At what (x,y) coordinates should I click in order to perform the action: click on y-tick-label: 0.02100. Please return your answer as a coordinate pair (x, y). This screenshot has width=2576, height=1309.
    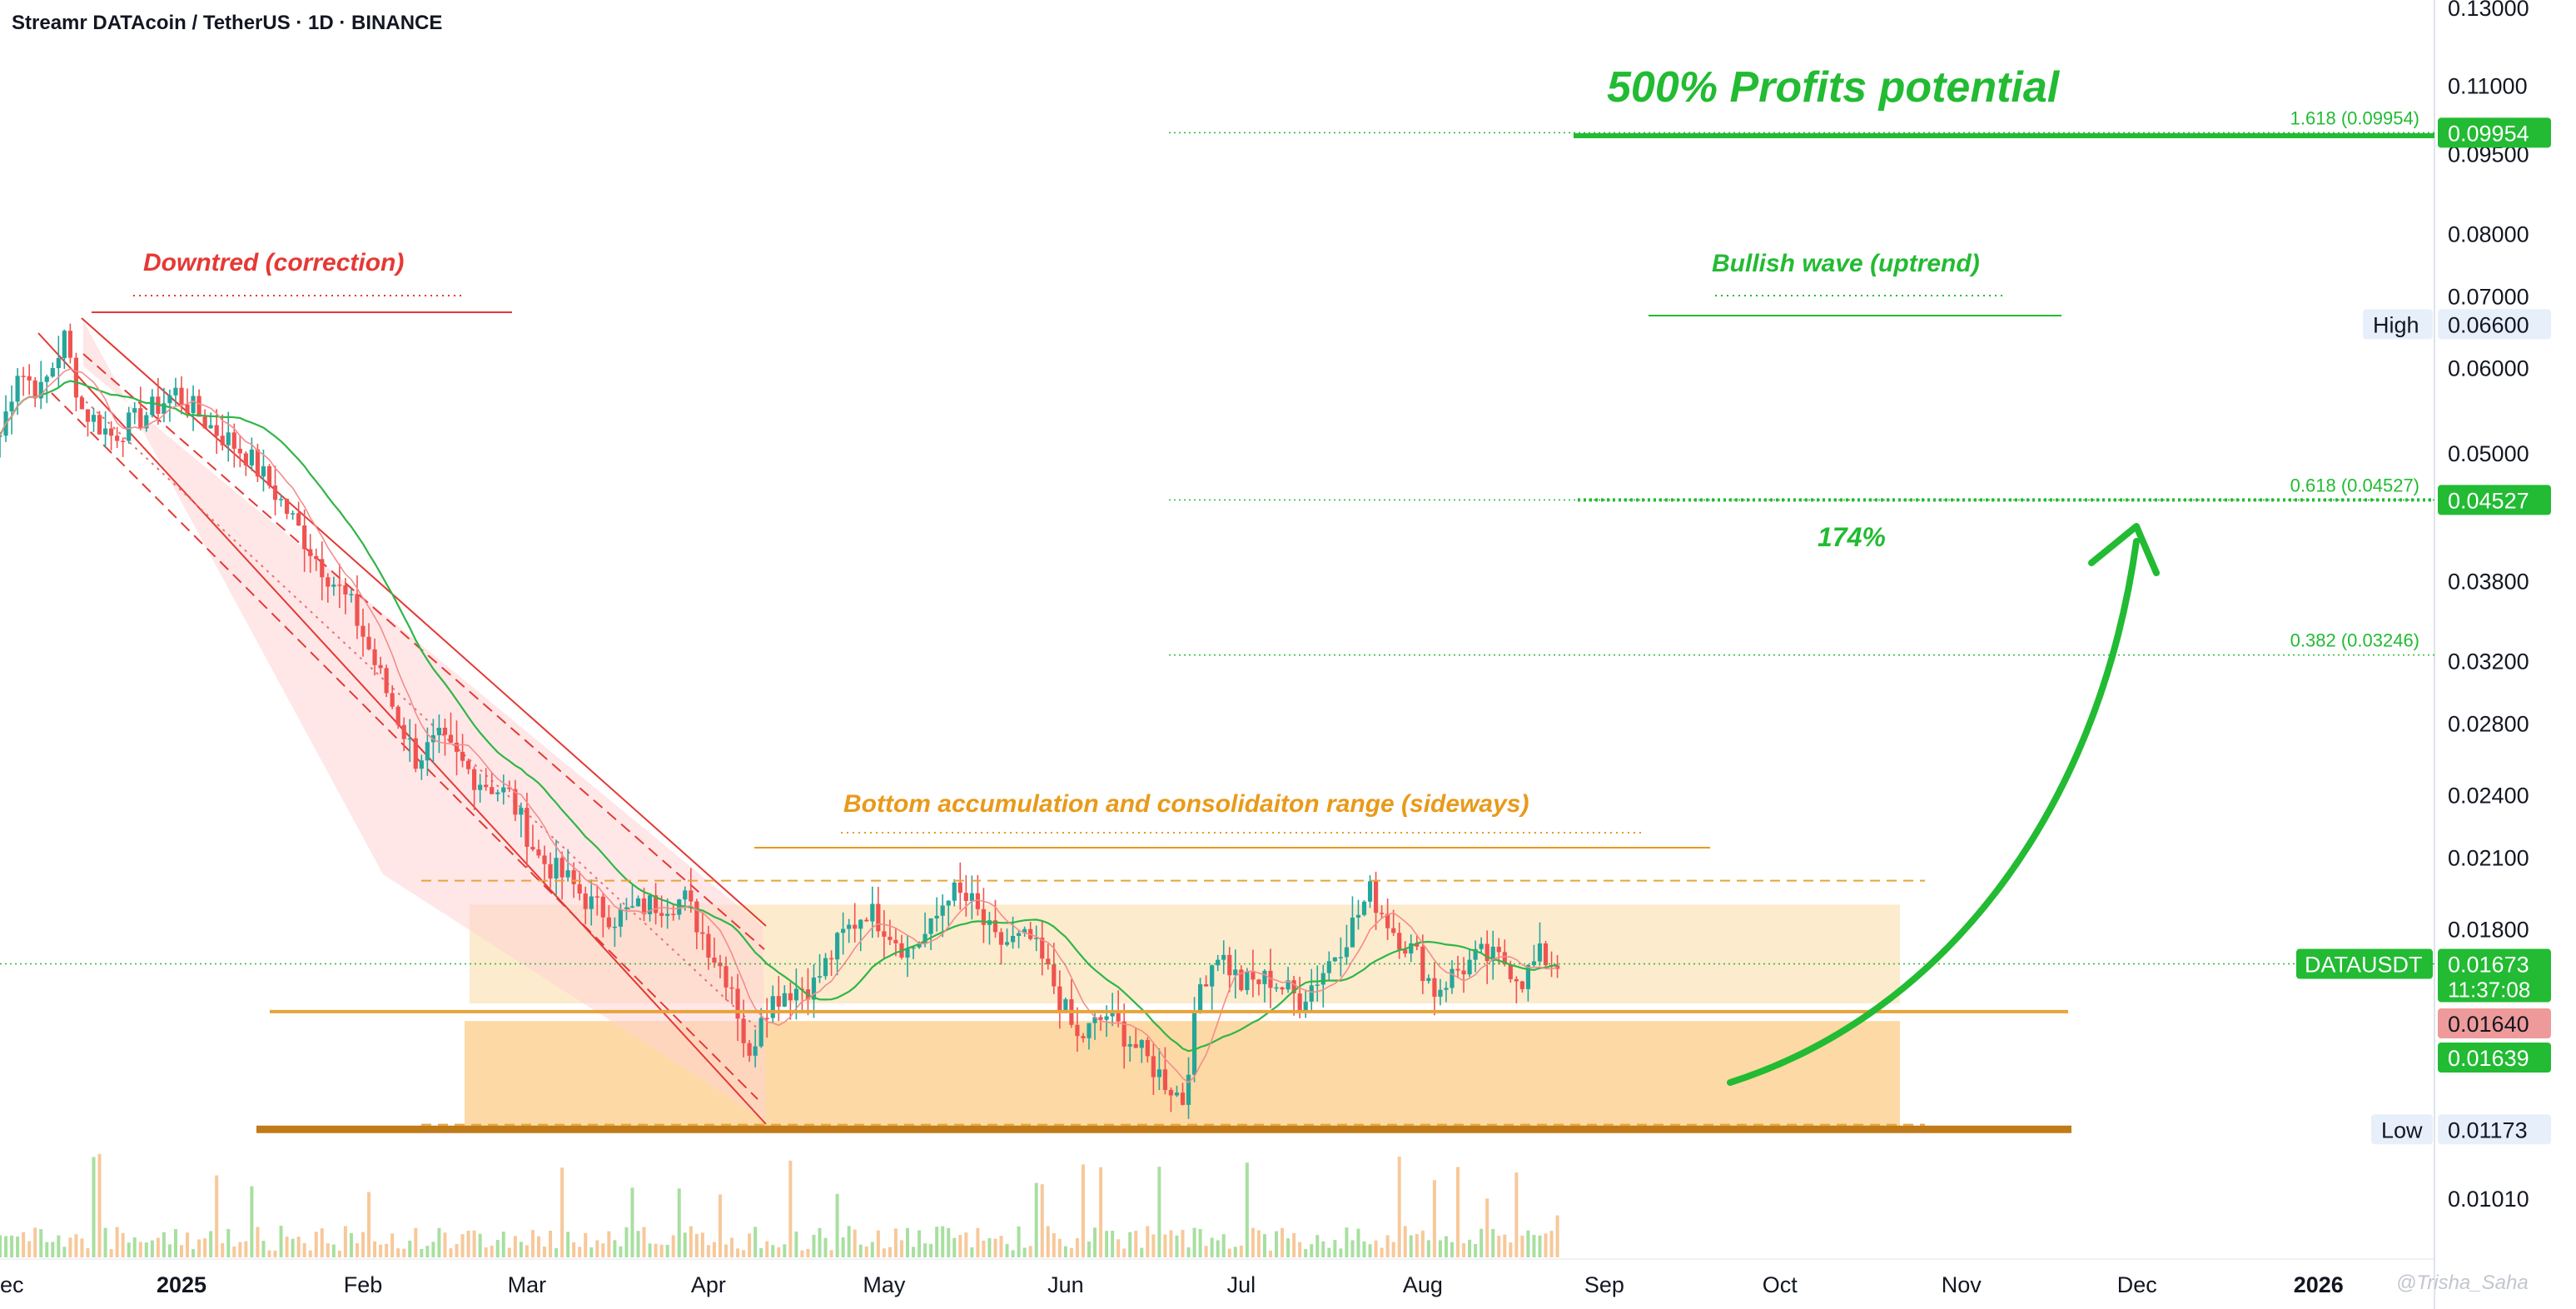
    Looking at the image, I should click on (2488, 857).